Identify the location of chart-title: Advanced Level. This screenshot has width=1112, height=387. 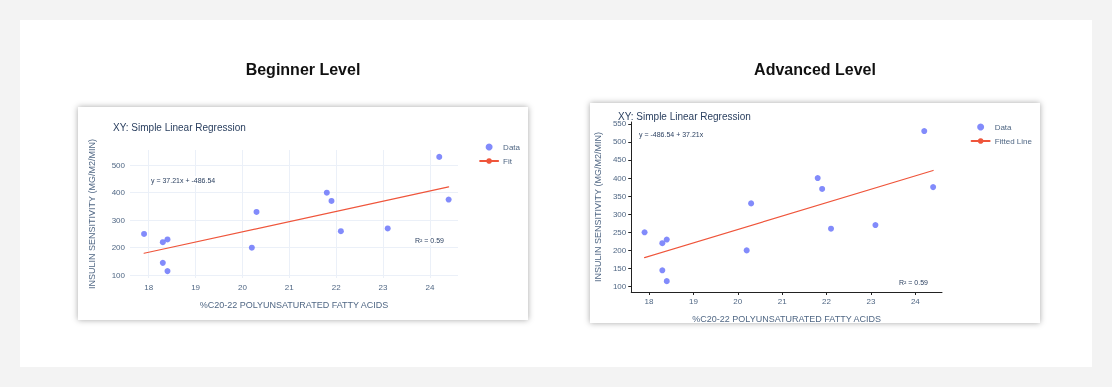
(815, 69).